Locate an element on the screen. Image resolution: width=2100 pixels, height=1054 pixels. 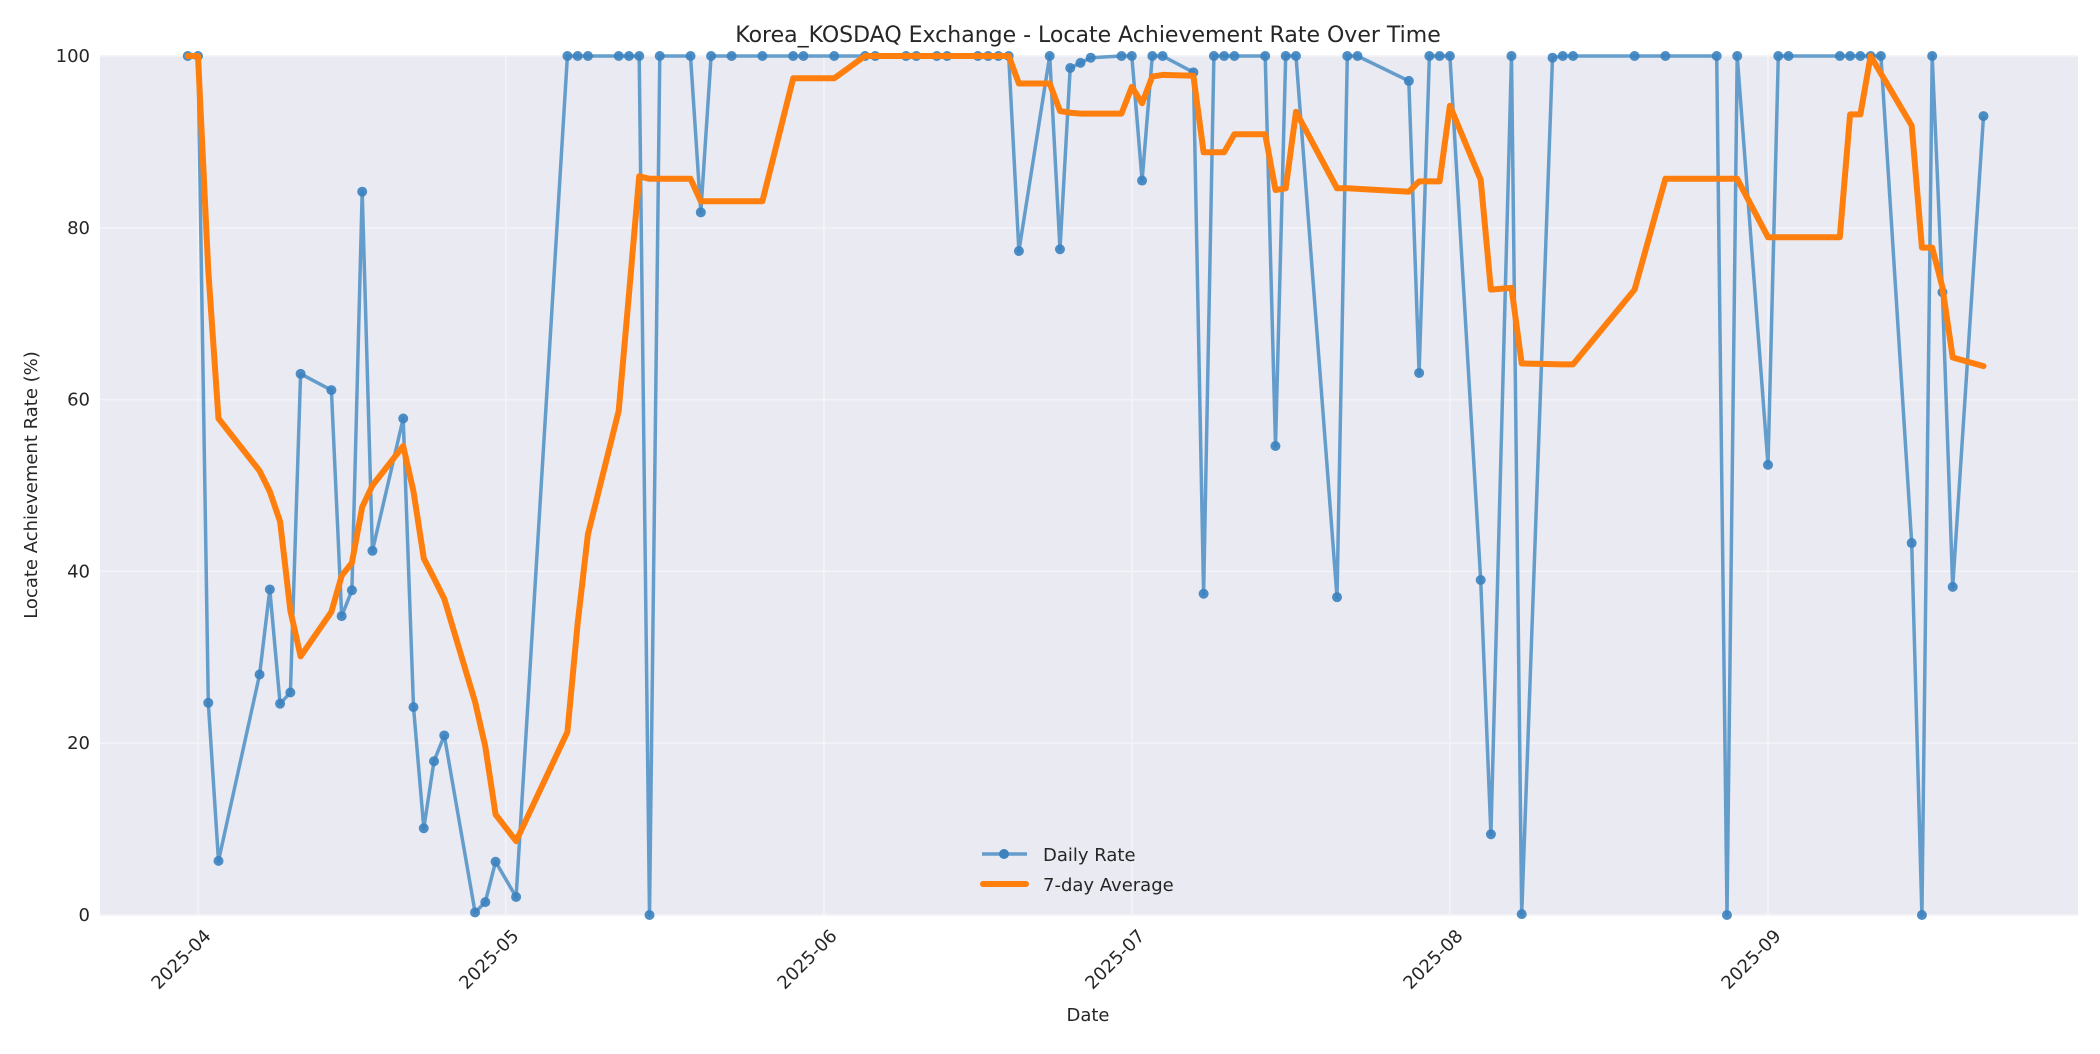
x-tick-label: 2025-06 is located at coordinates (807, 960).